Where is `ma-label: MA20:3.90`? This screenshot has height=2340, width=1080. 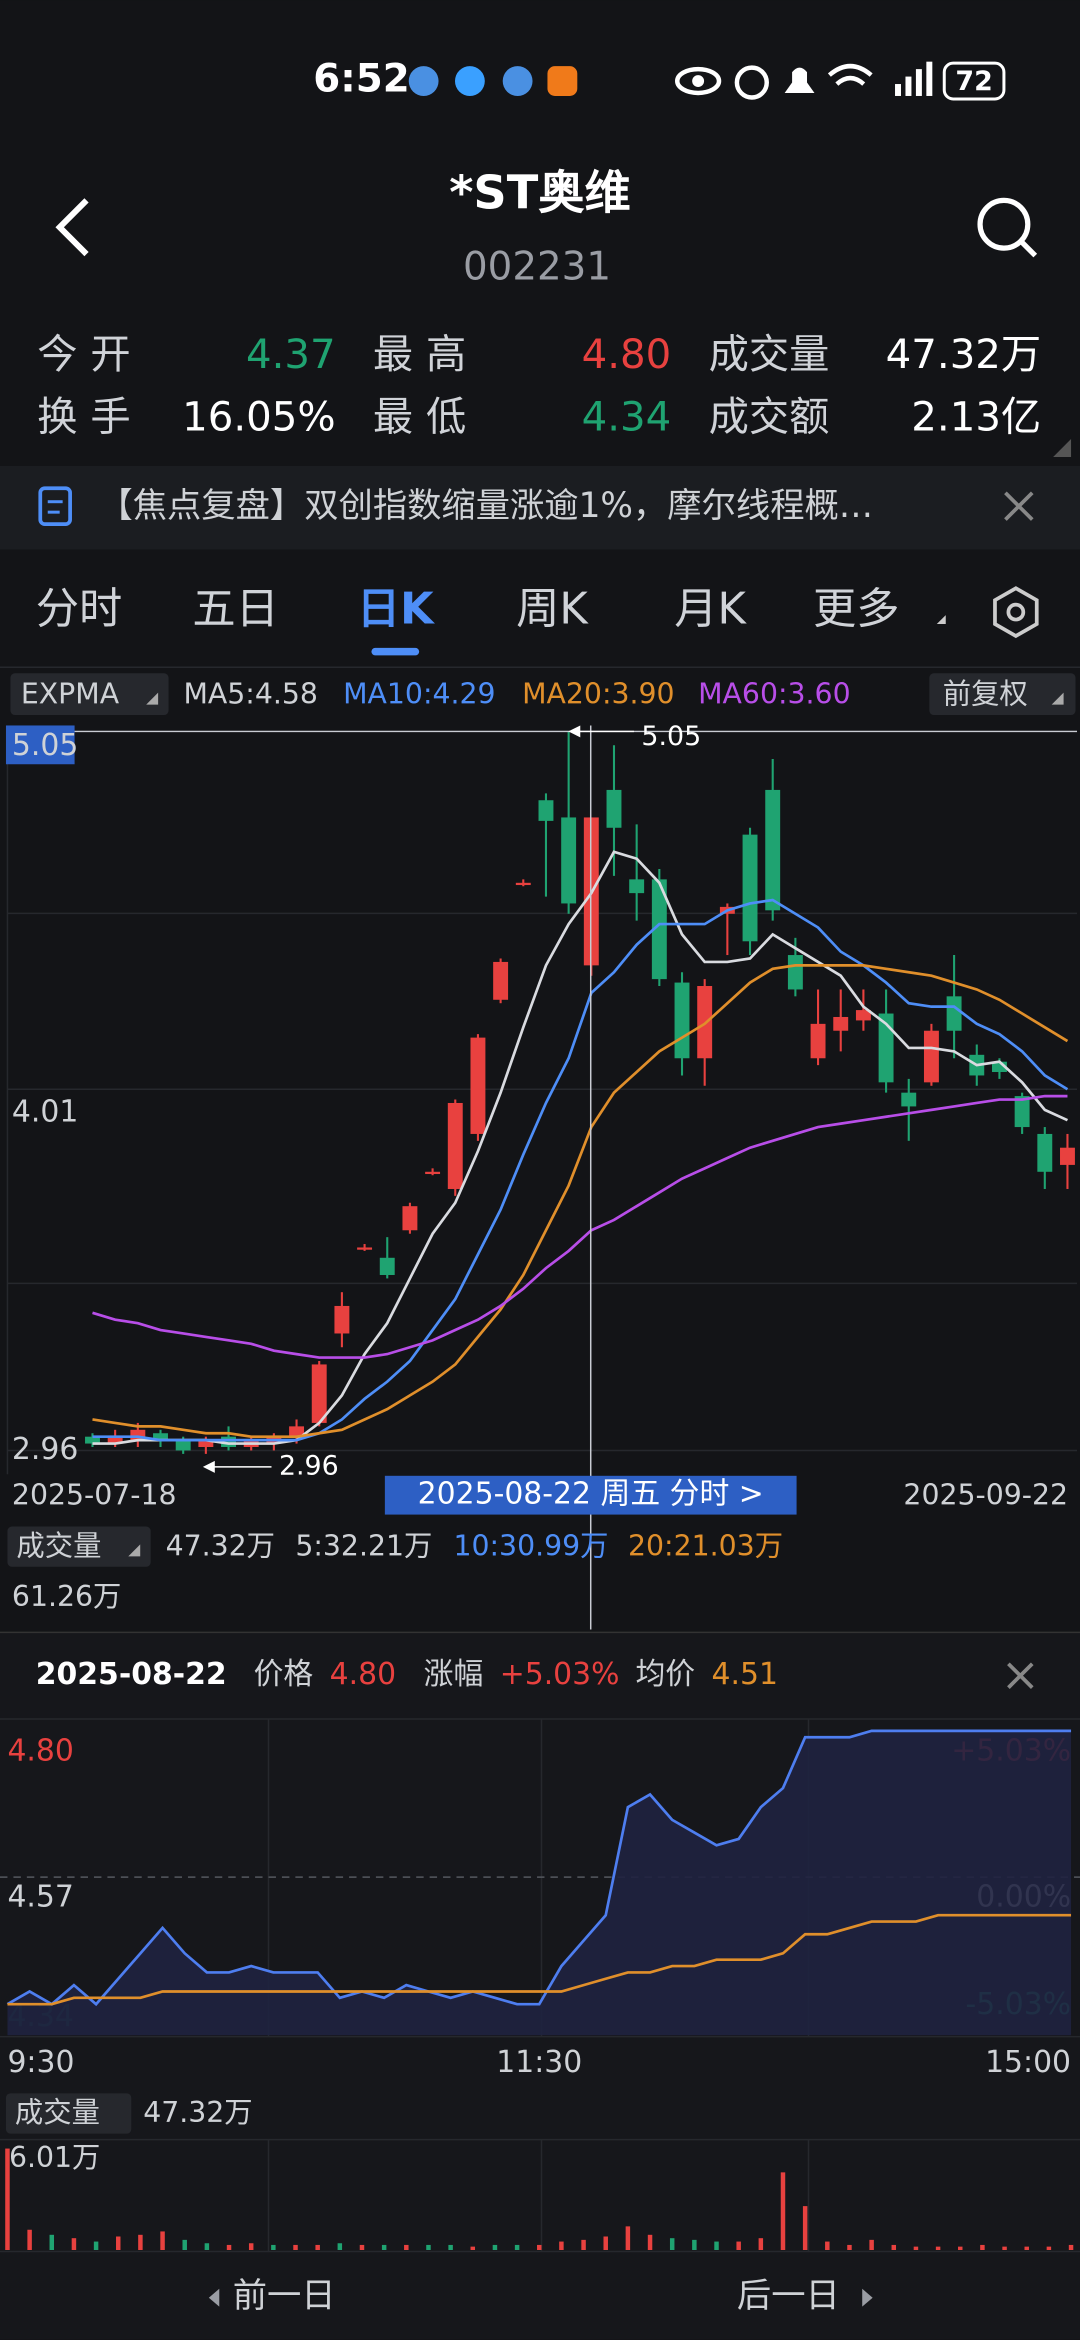
ma-label: MA20:3.90 is located at coordinates (598, 694).